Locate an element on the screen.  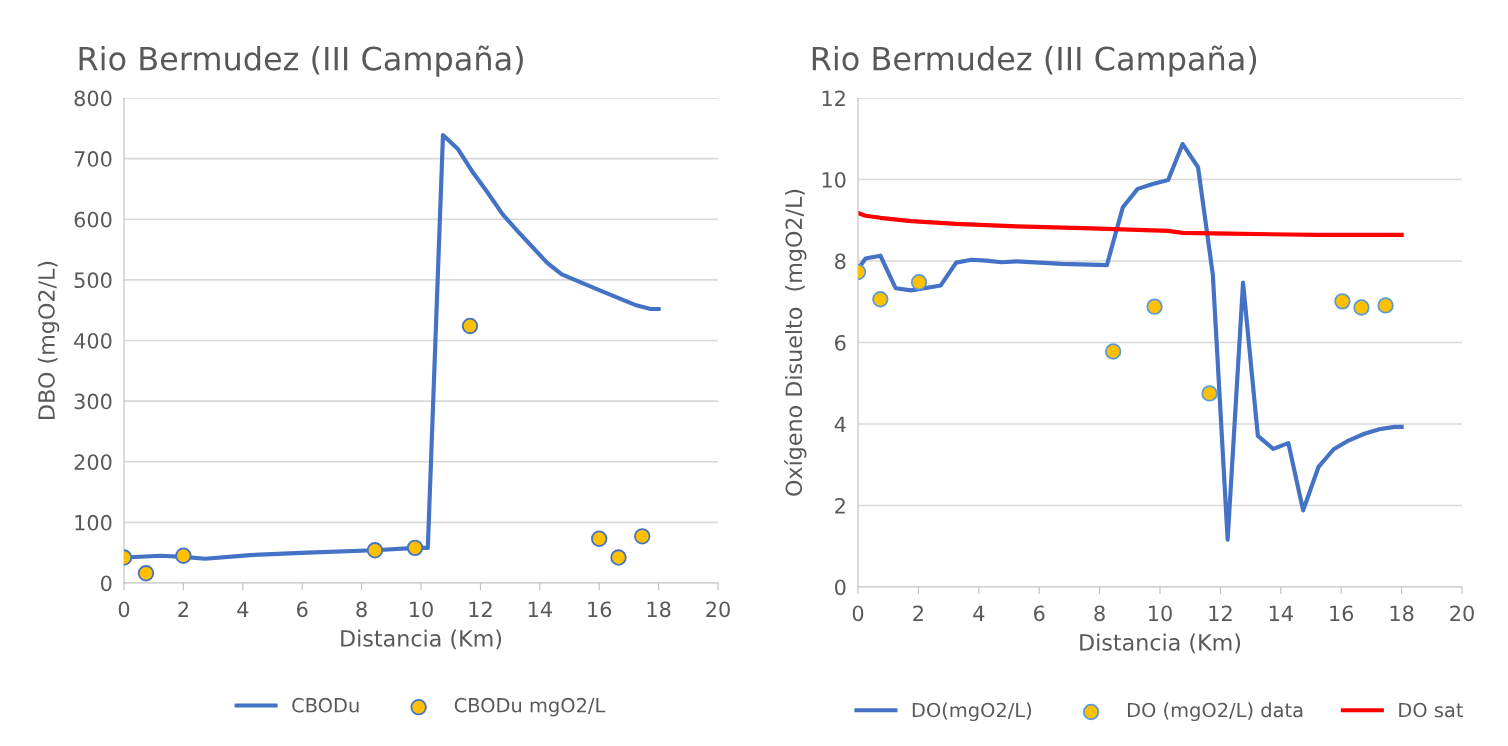
line-series is located at coordinates (1131, 224).